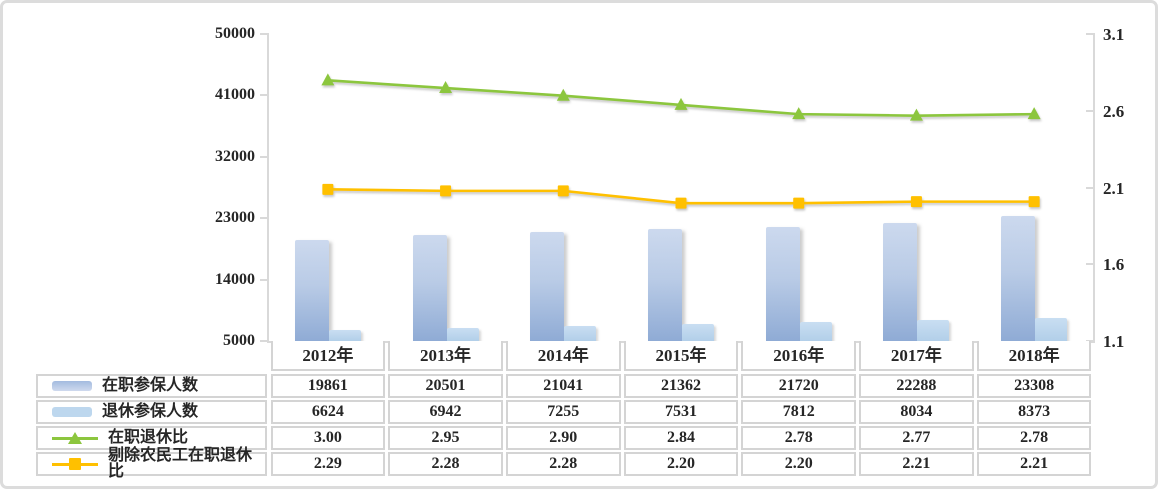 This screenshot has width=1158, height=489. What do you see at coordinates (1034, 412) in the screenshot?
I see `value-cell: 8373` at bounding box center [1034, 412].